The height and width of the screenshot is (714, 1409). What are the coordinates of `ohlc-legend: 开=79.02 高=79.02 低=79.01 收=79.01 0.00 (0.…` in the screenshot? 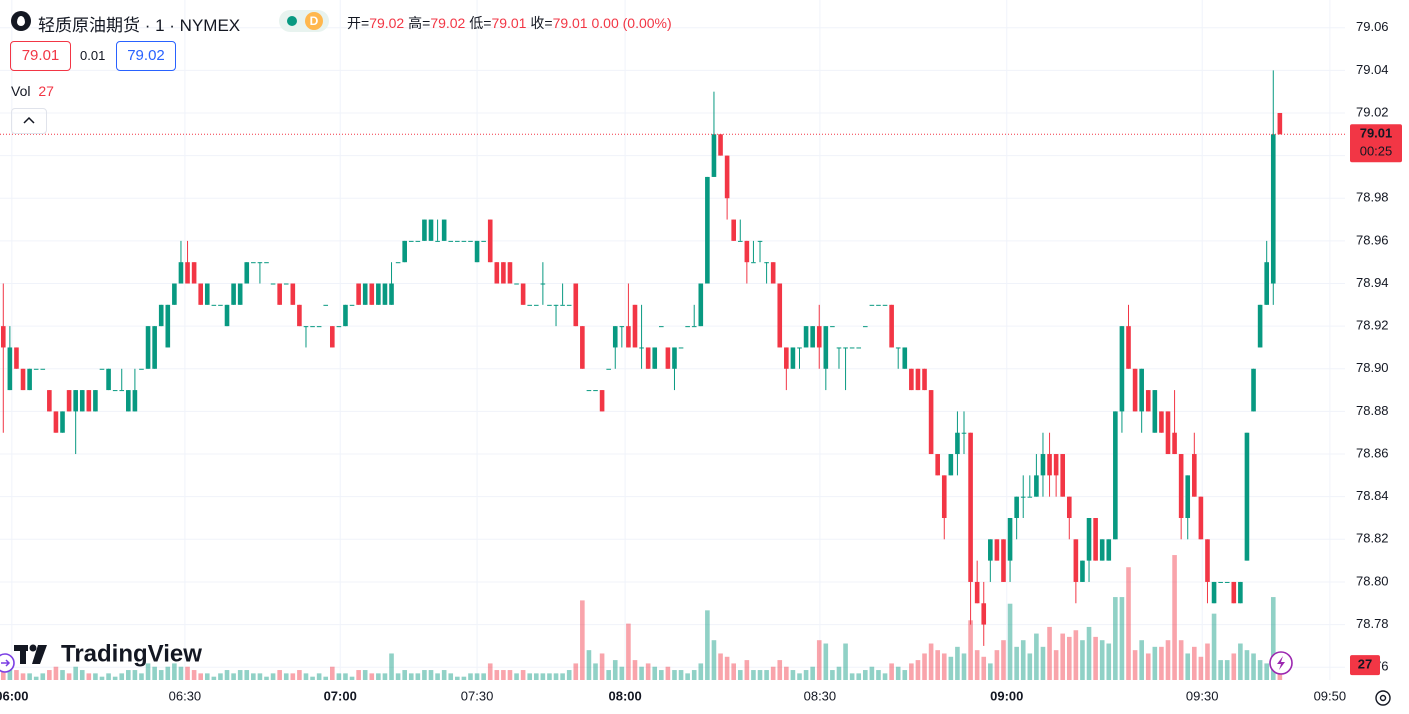 It's located at (509, 23).